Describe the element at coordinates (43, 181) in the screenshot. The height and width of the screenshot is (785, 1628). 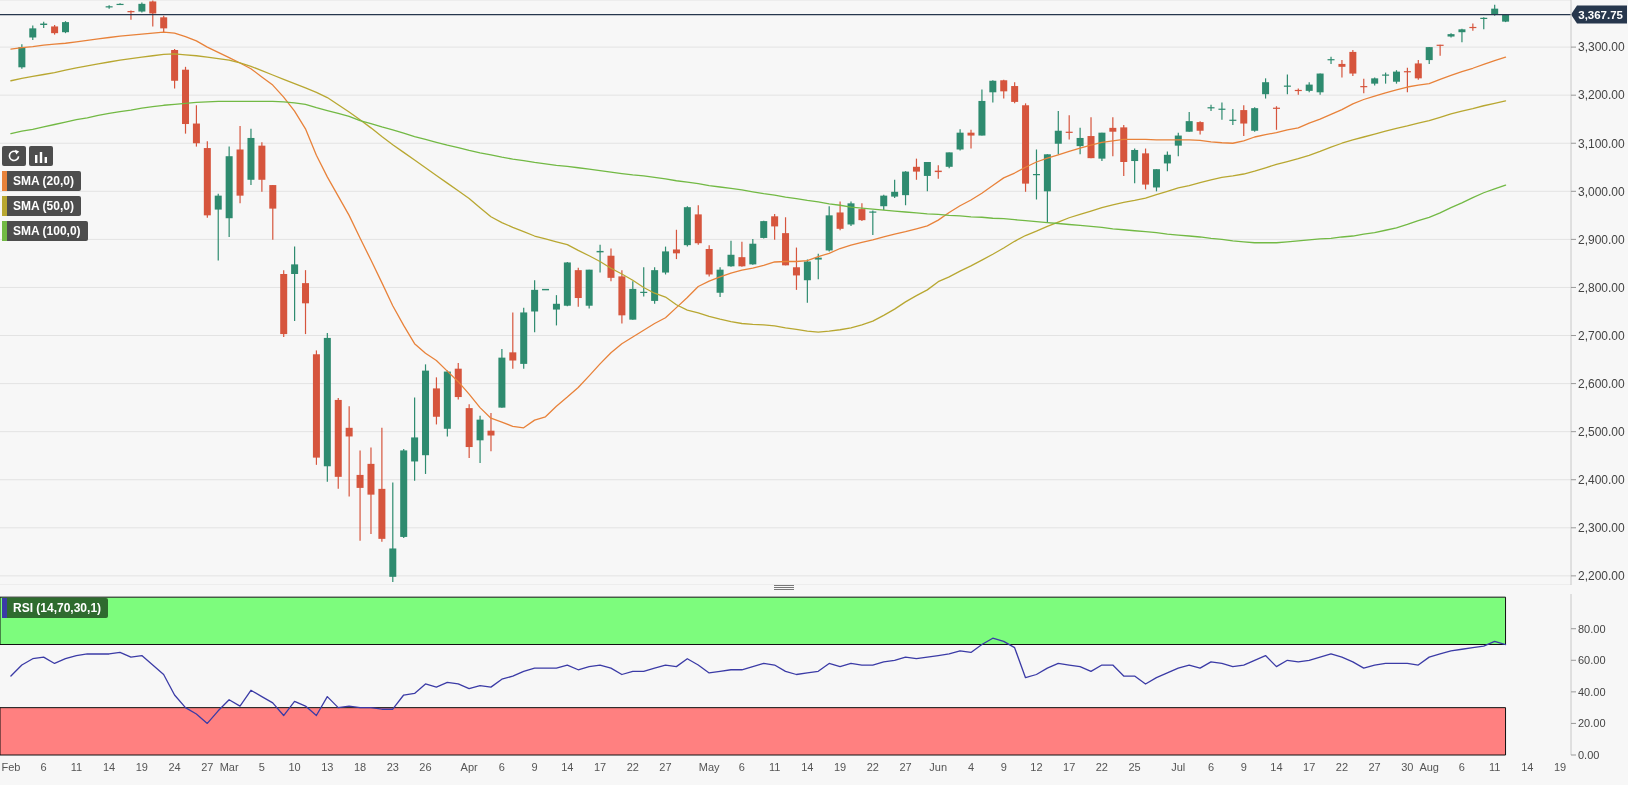
I see `legend-label: SMA (20,0)` at that location.